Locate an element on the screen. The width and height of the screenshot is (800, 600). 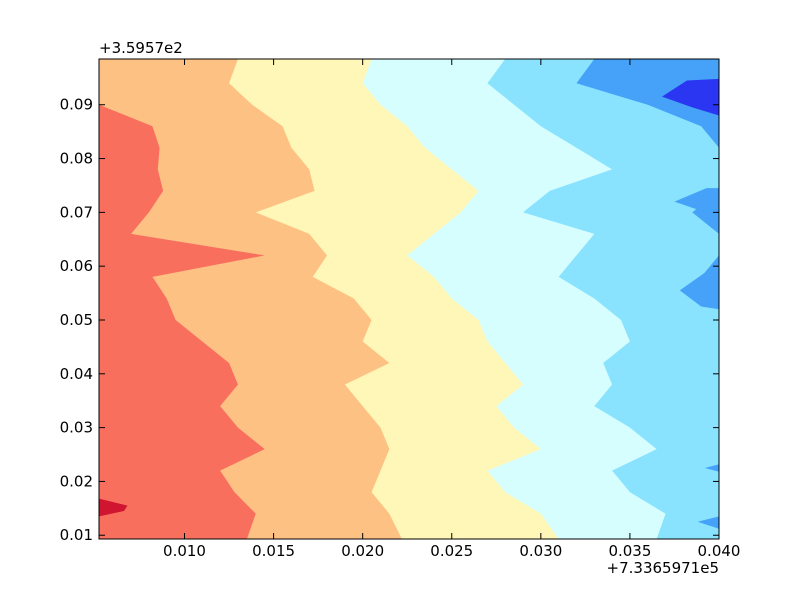
y-tick-label: 0.06 is located at coordinates (76, 266).